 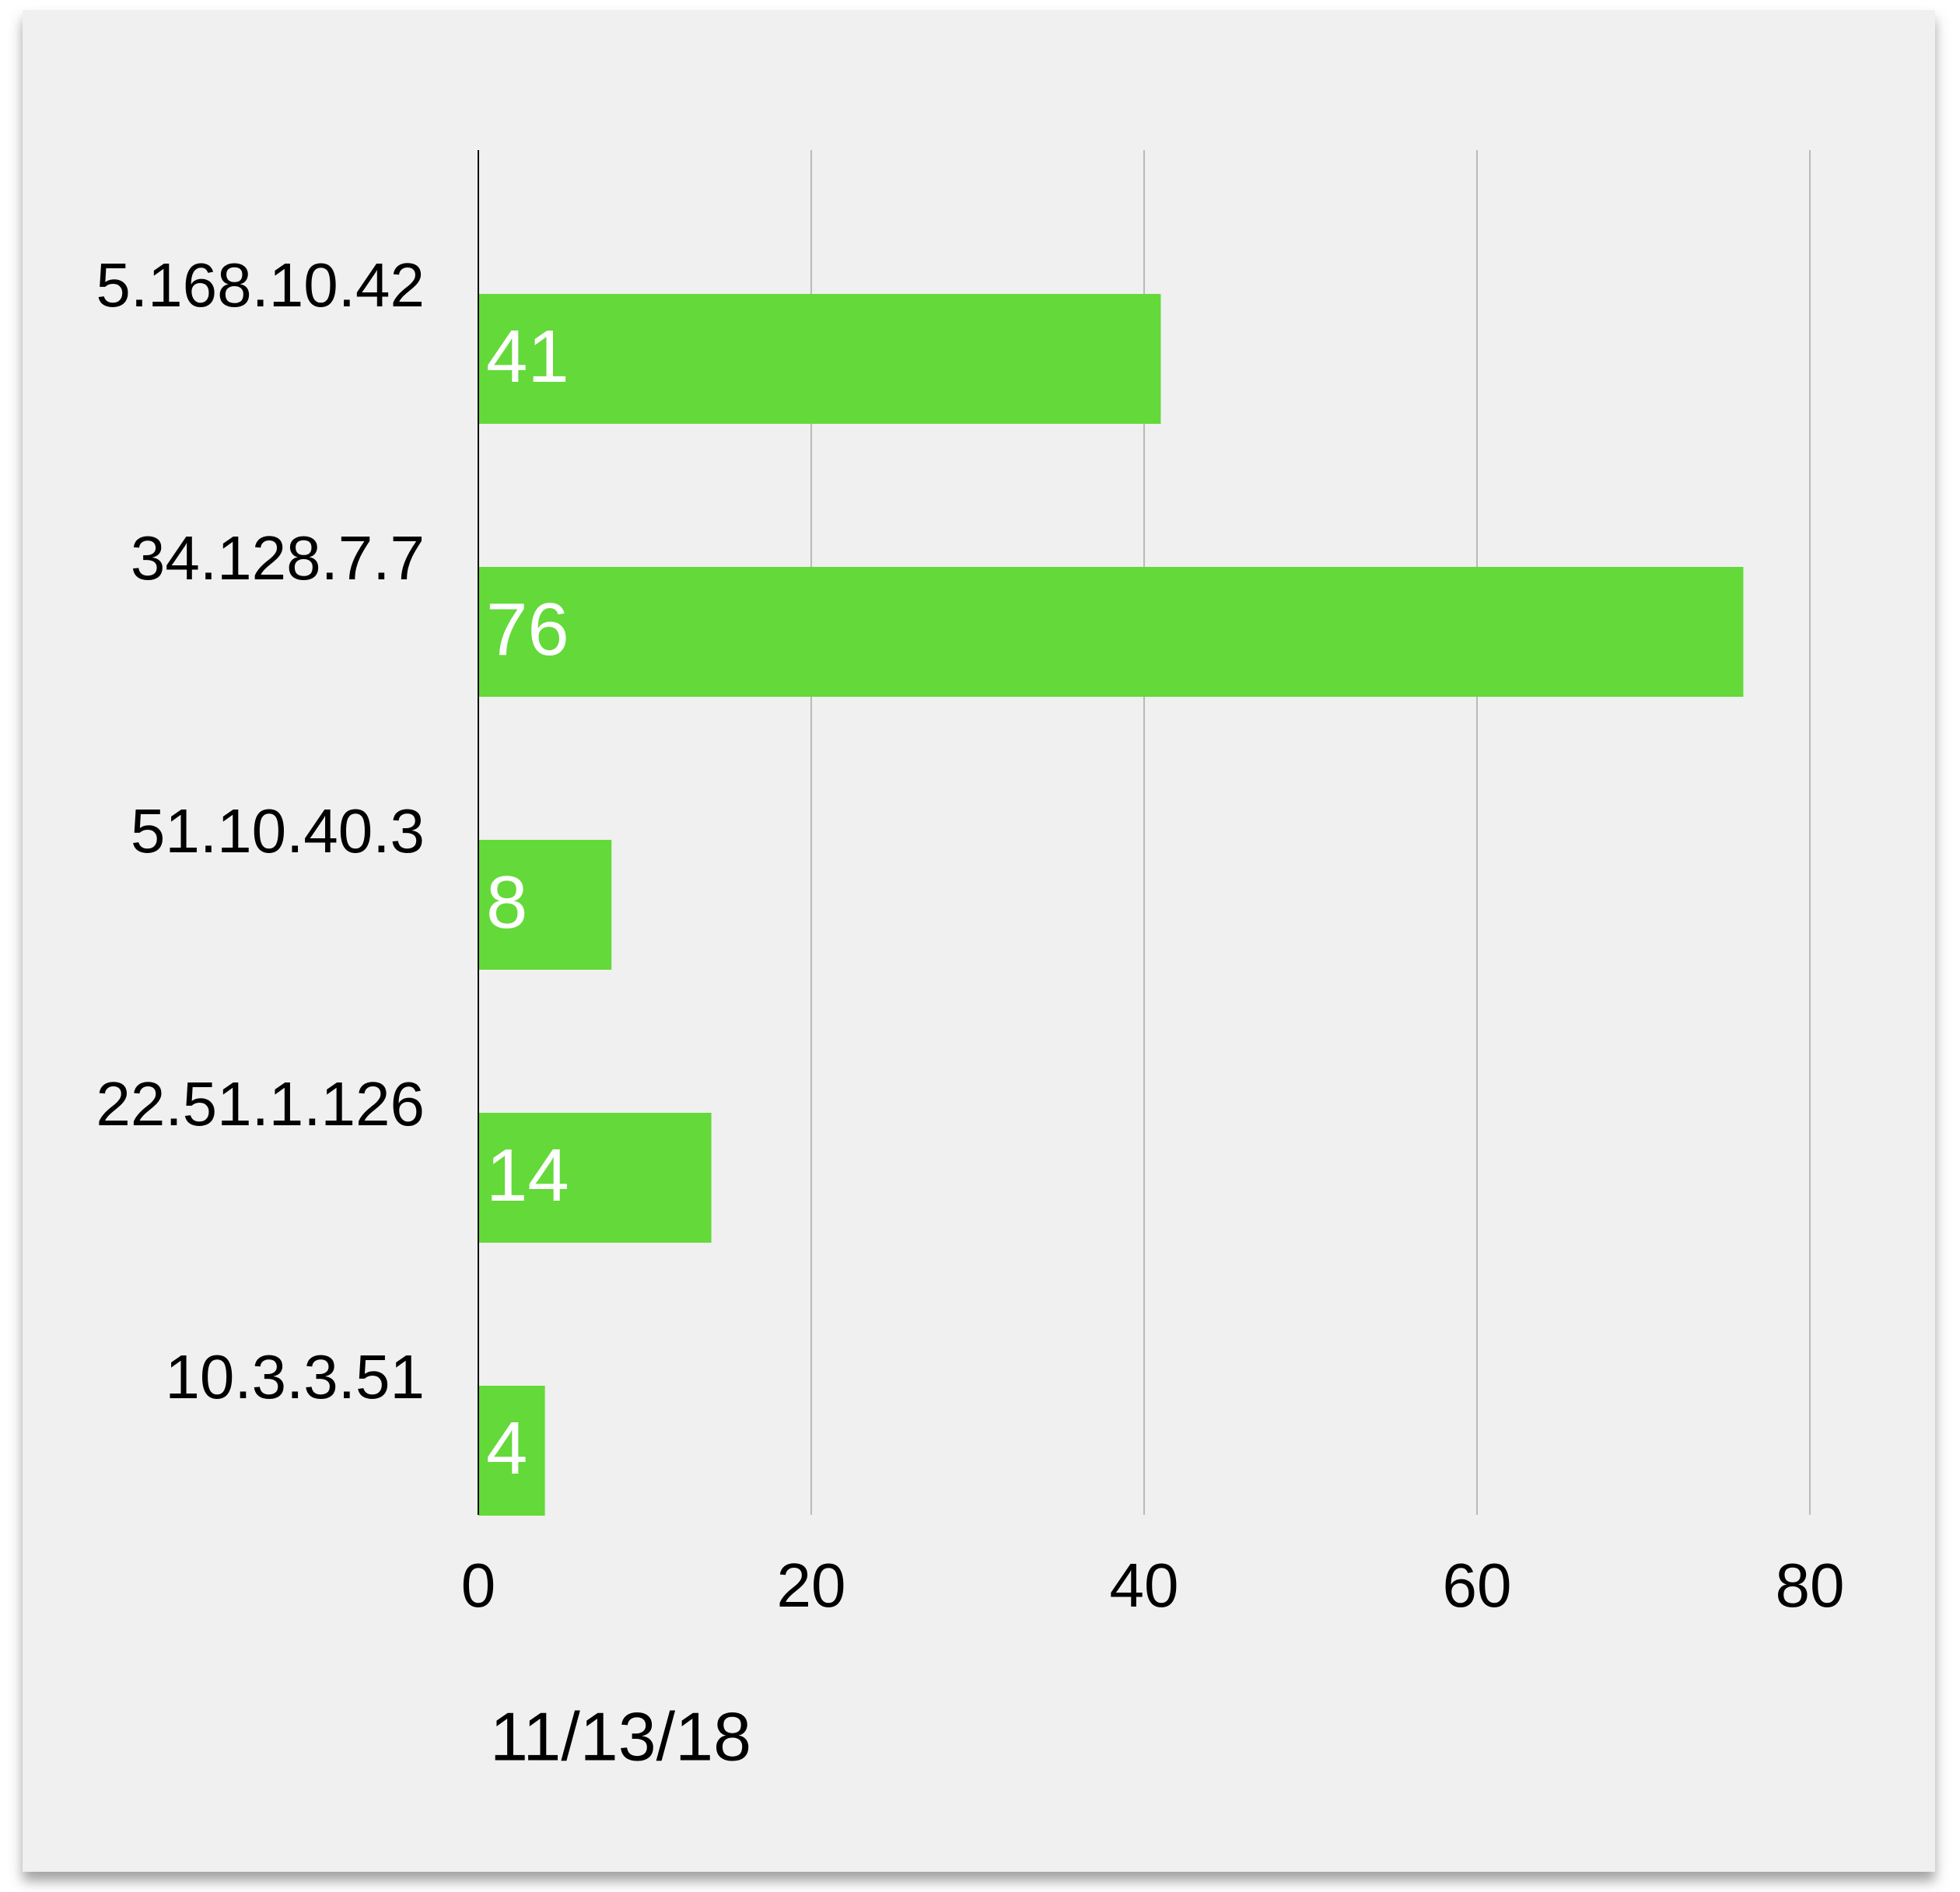 I want to click on x-tick-label: 80, so click(x=1811, y=1585).